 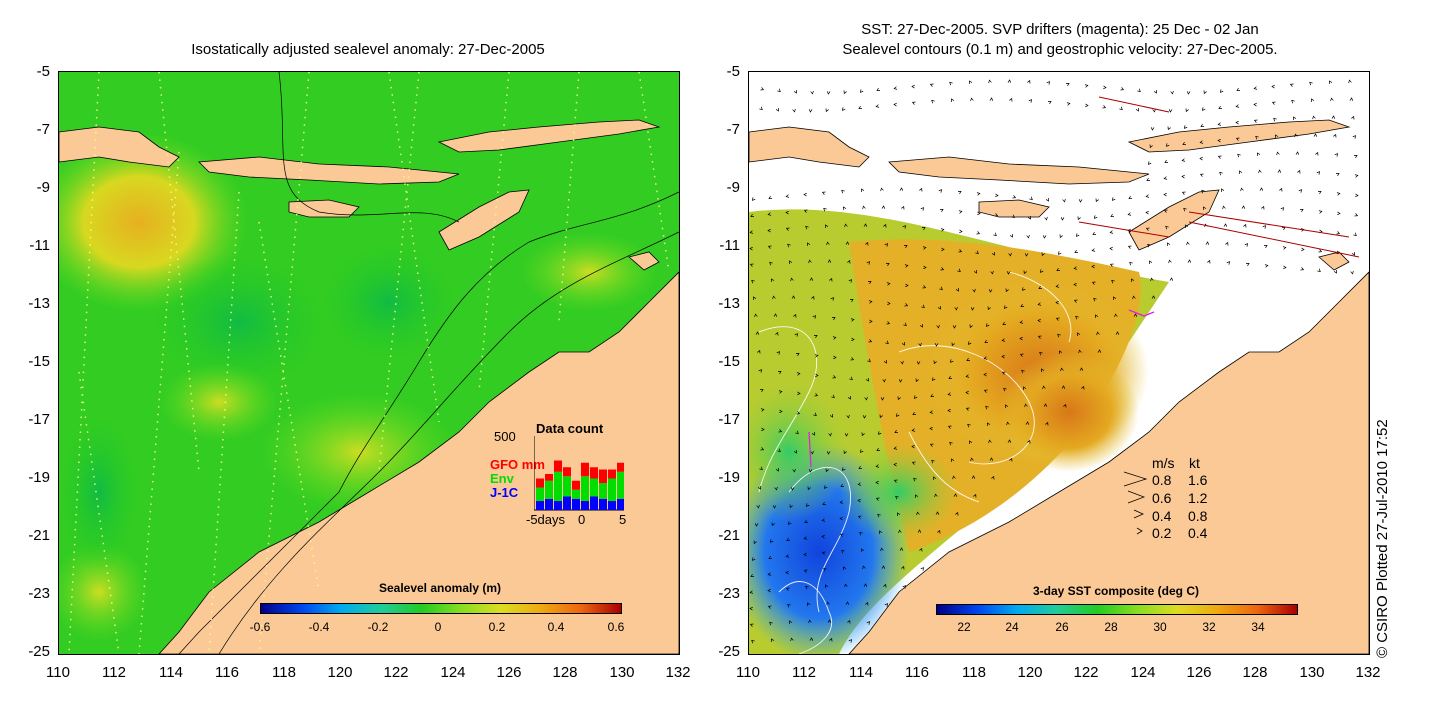 What do you see at coordinates (58, 672) in the screenshot?
I see `x-tick: 110` at bounding box center [58, 672].